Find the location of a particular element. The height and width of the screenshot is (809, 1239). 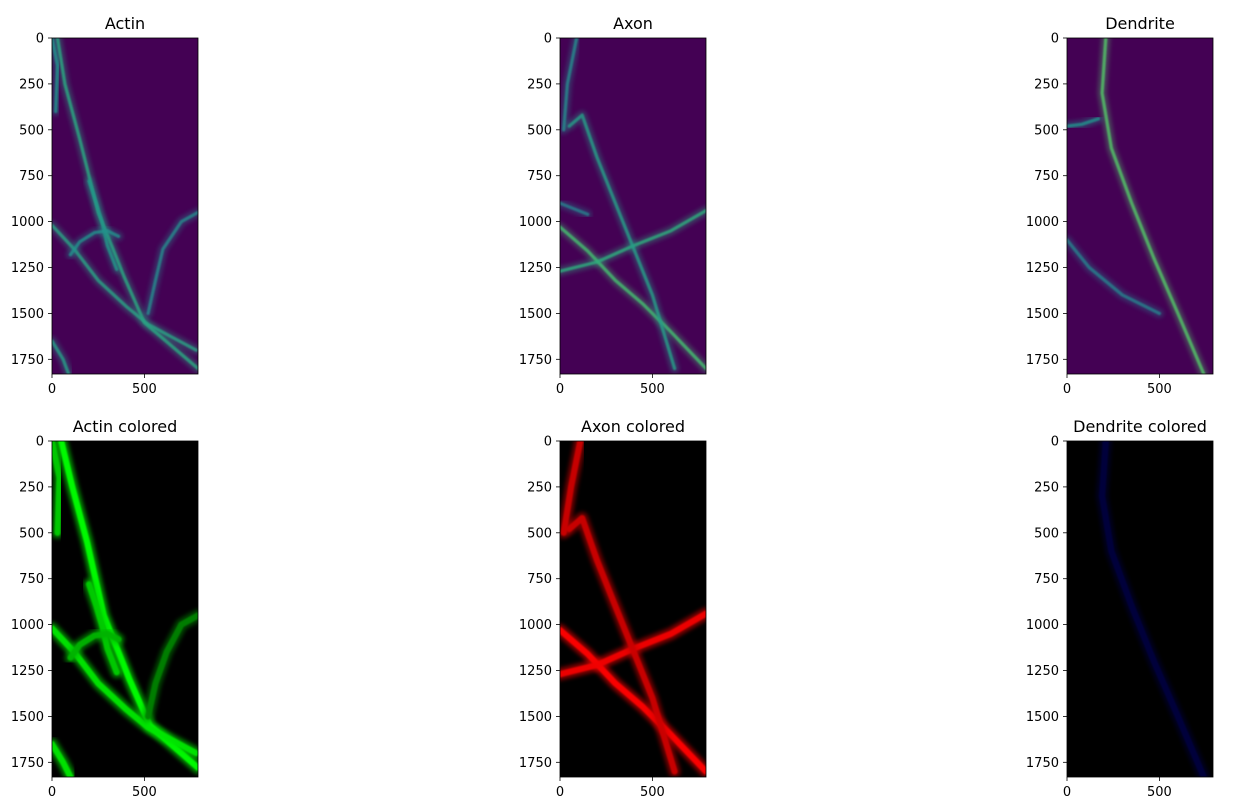

panel-title: Actin colored is located at coordinates (125, 426).